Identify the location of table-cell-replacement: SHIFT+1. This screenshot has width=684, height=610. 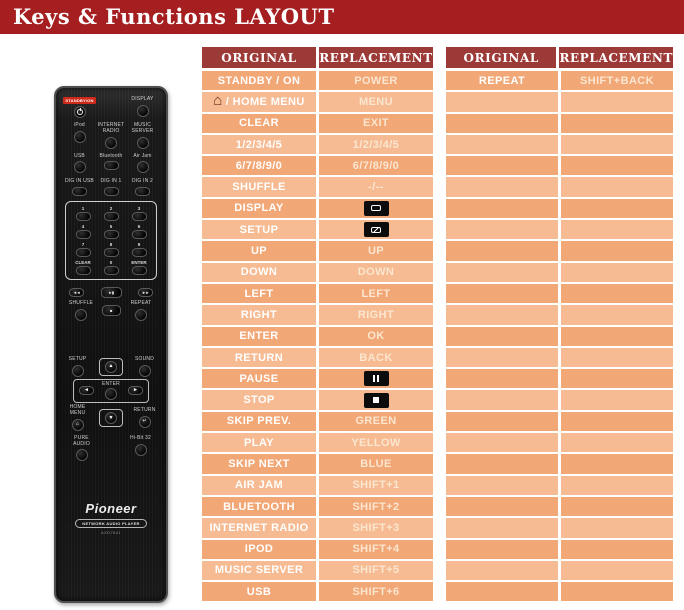
(376, 485).